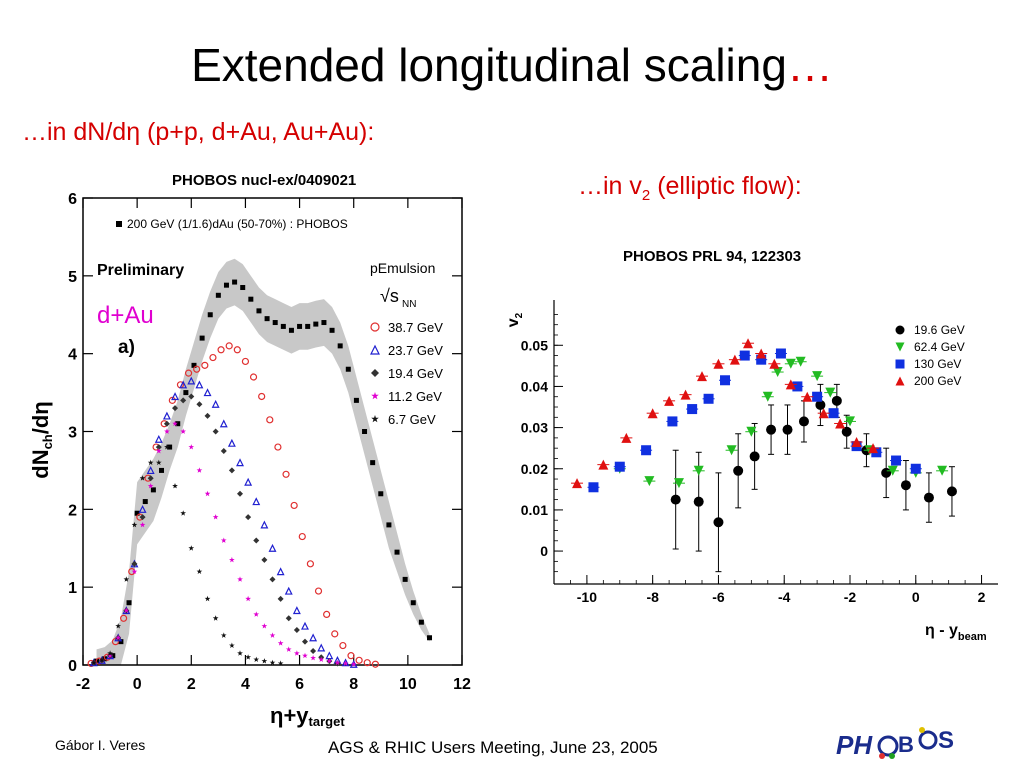  I want to click on v2-ylabel-sub: 2, so click(519, 315).